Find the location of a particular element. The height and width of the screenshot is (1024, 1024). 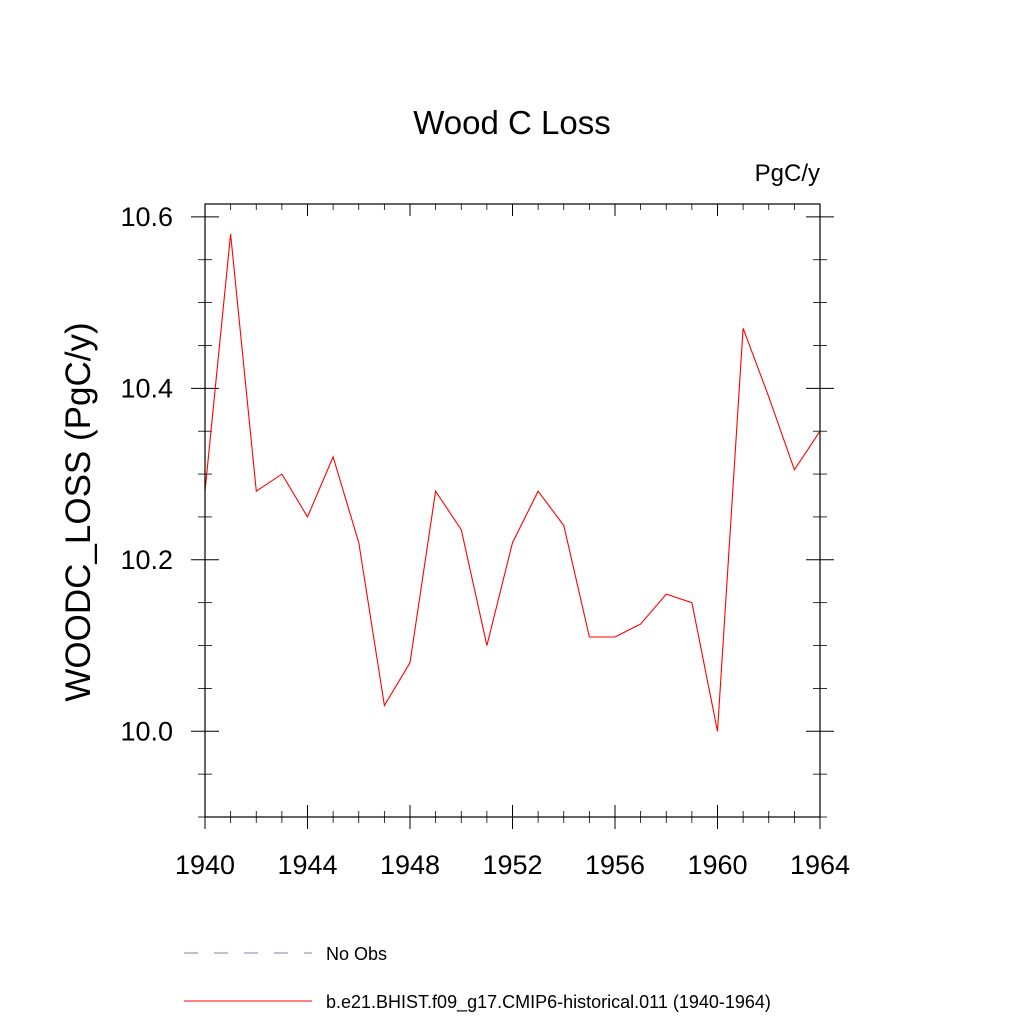

x-tick-label: 1940 is located at coordinates (205, 865).